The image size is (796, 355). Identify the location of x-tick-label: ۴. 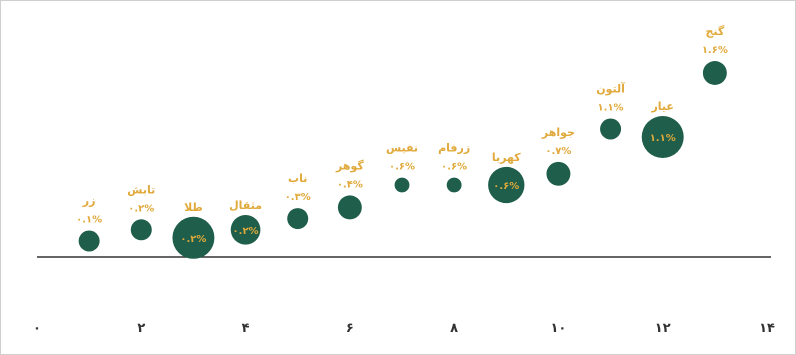
(246, 328).